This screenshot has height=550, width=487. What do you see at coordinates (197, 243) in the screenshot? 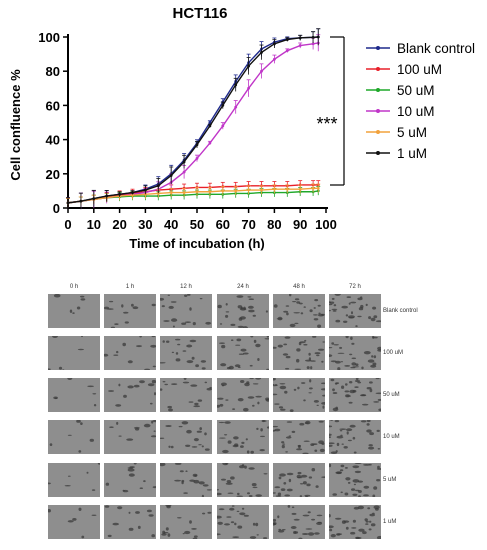
I see `x-axis-label: Time of incubation (h)` at bounding box center [197, 243].